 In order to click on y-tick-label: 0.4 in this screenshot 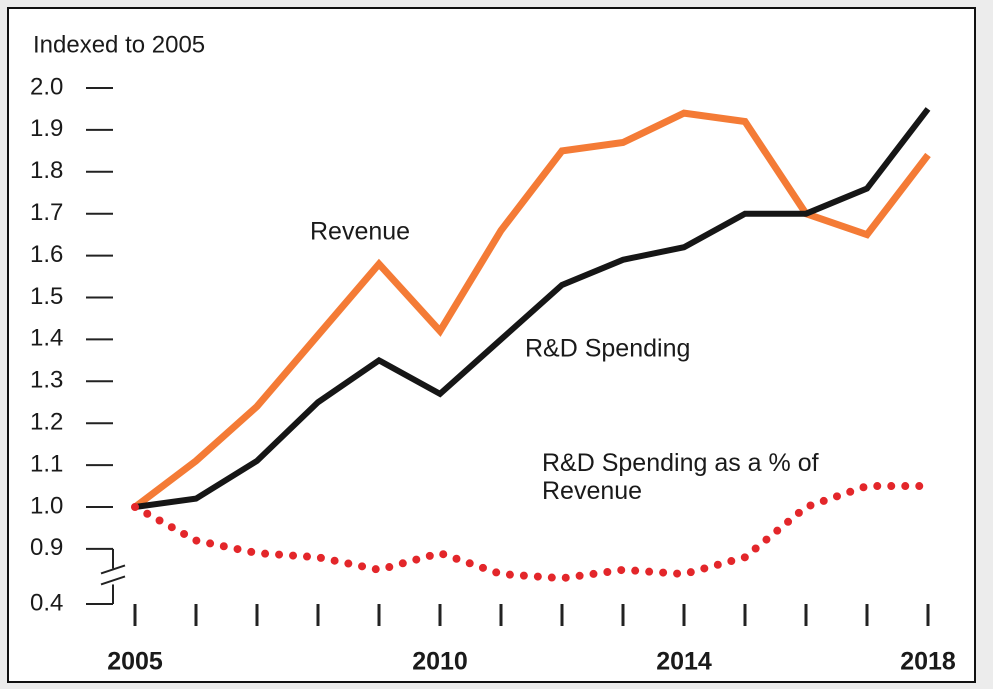, I will do `click(46, 602)`.